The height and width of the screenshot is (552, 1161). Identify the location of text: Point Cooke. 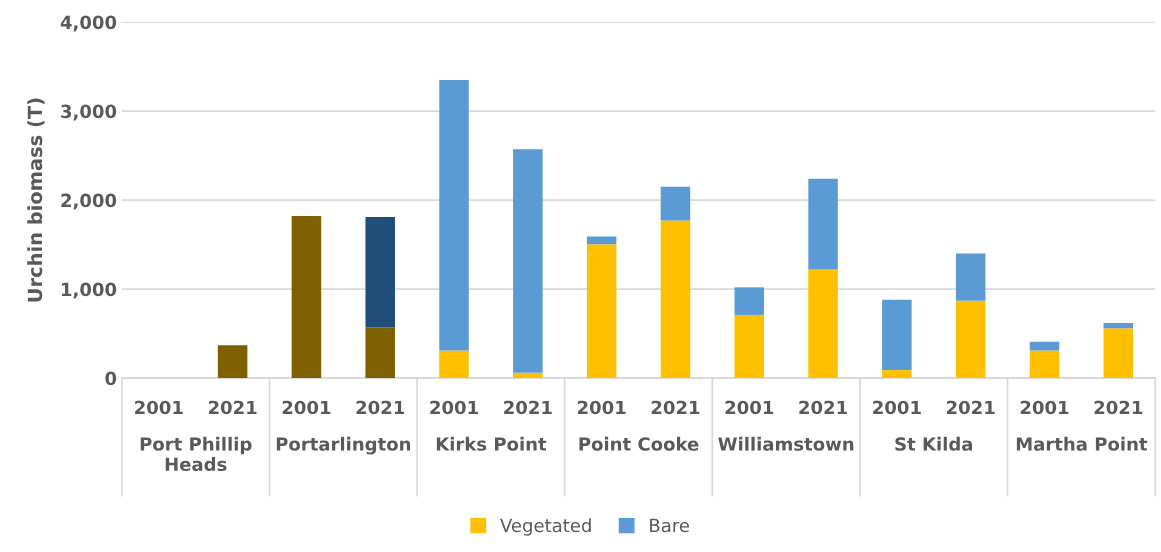
(639, 443).